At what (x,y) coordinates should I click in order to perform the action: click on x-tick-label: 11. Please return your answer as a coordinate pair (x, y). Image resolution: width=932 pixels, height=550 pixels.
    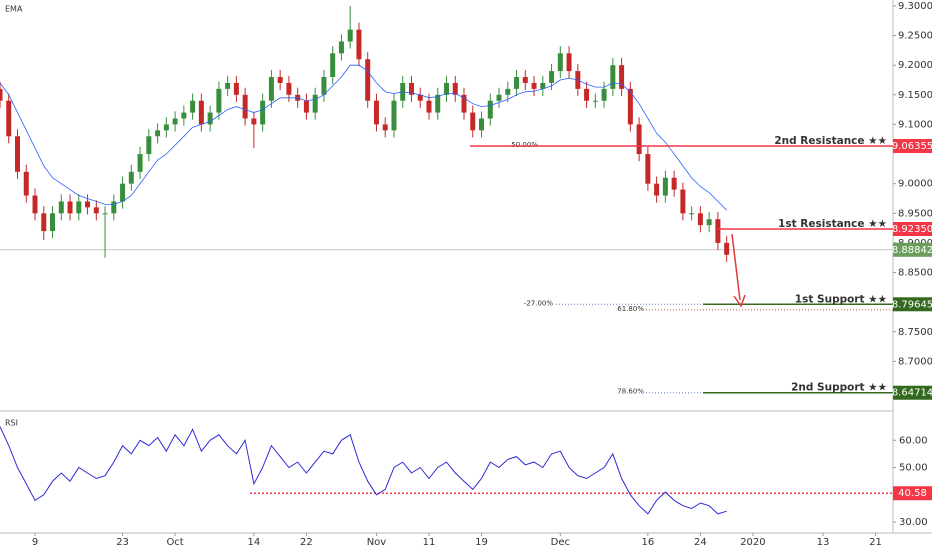
    Looking at the image, I should click on (429, 542).